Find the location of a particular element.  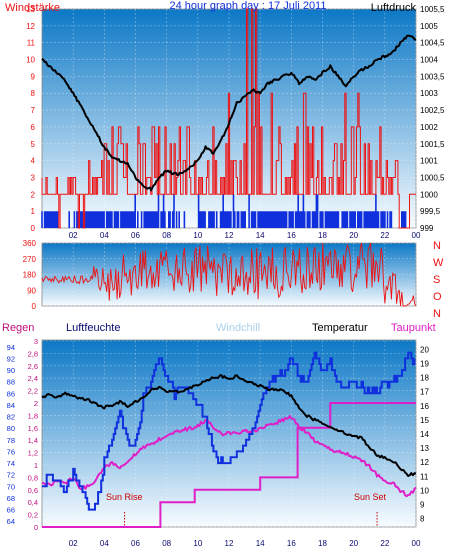

wind-tick-label: 10 is located at coordinates (30, 60).